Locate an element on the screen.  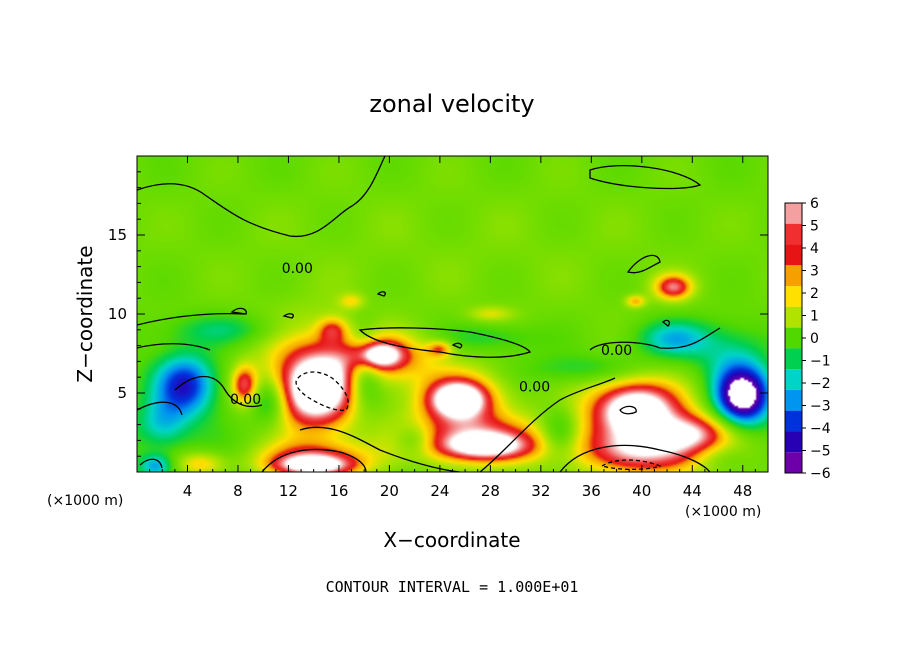
contour-left-mid is located at coordinates (218, 392).